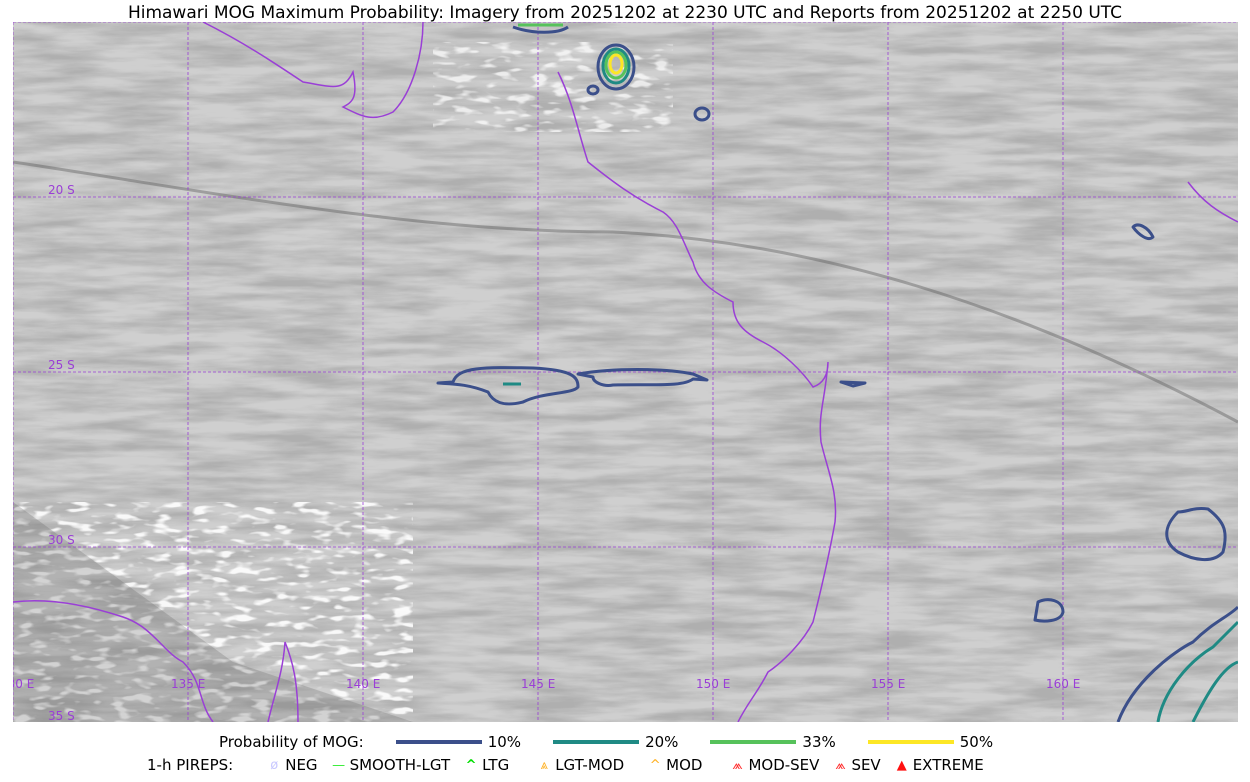 The image size is (1250, 782). I want to click on contour-33pct, so click(616, 65).